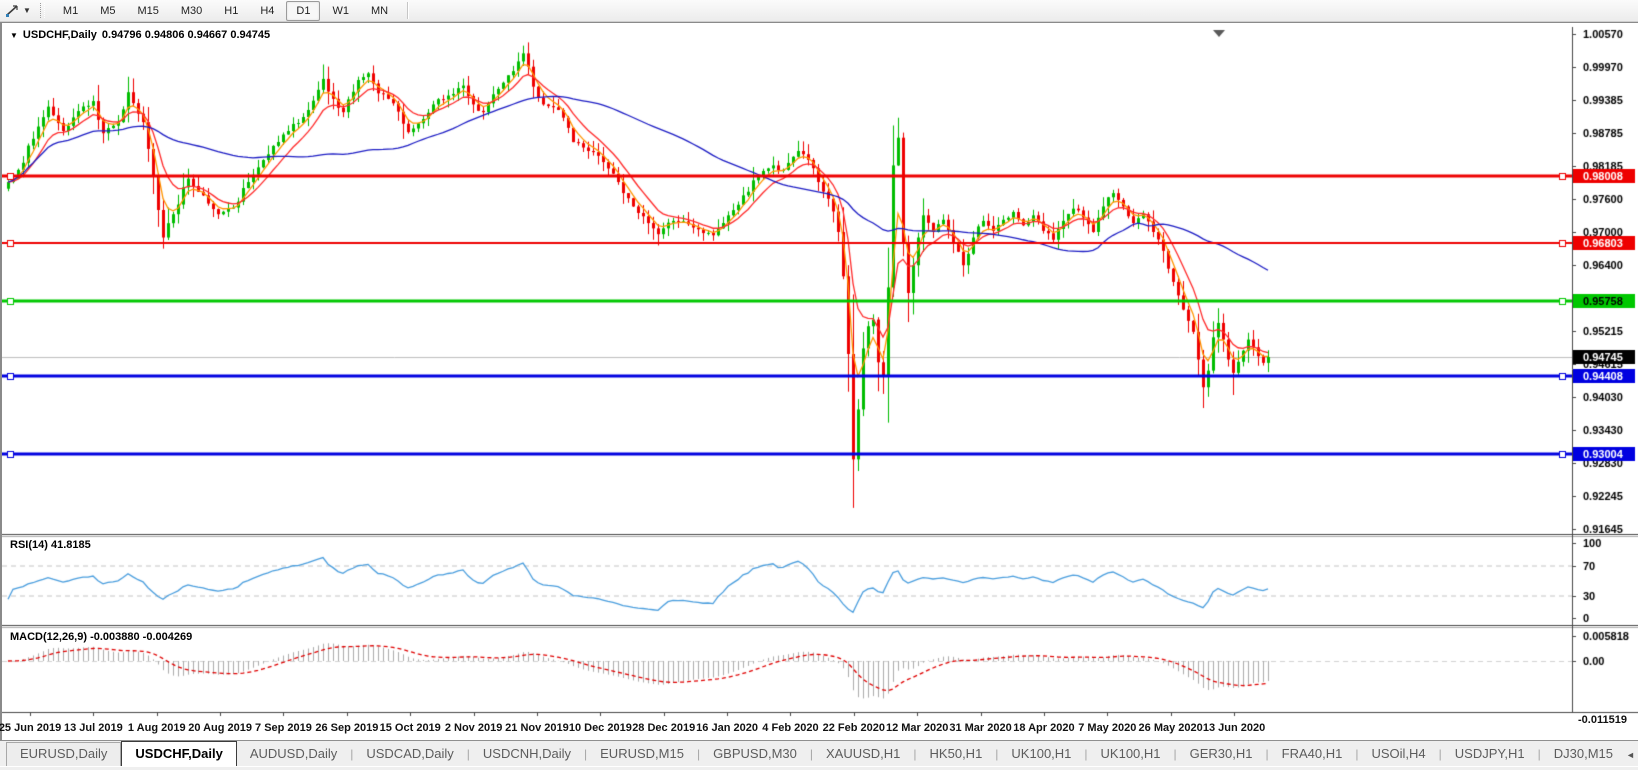  What do you see at coordinates (664, 728) in the screenshot?
I see `date-label: 28 Dec 2019` at bounding box center [664, 728].